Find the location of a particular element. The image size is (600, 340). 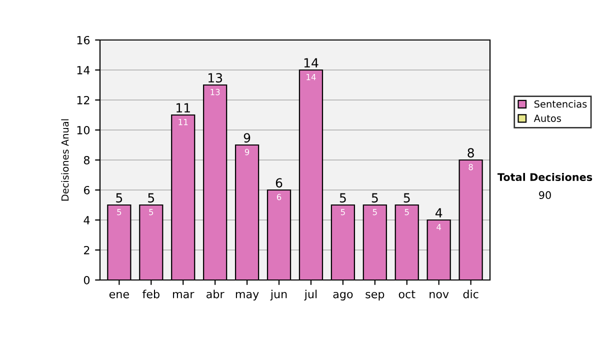

data-label: 6 is located at coordinates (279, 197).